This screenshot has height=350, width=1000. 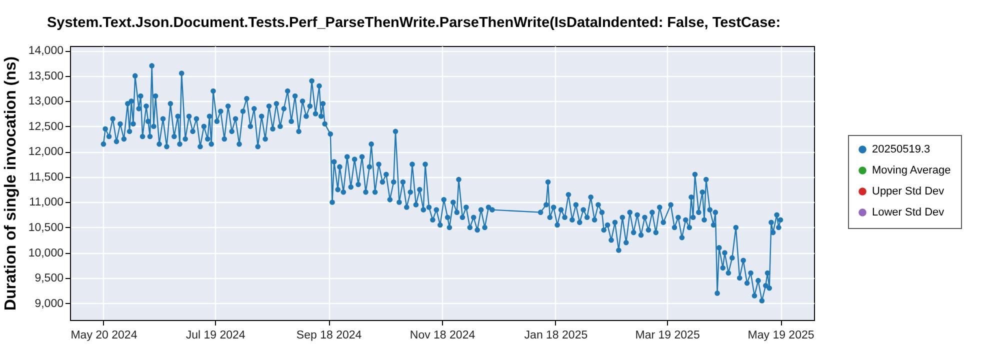 I want to click on y-tick-label: 10,000, so click(x=46, y=253).